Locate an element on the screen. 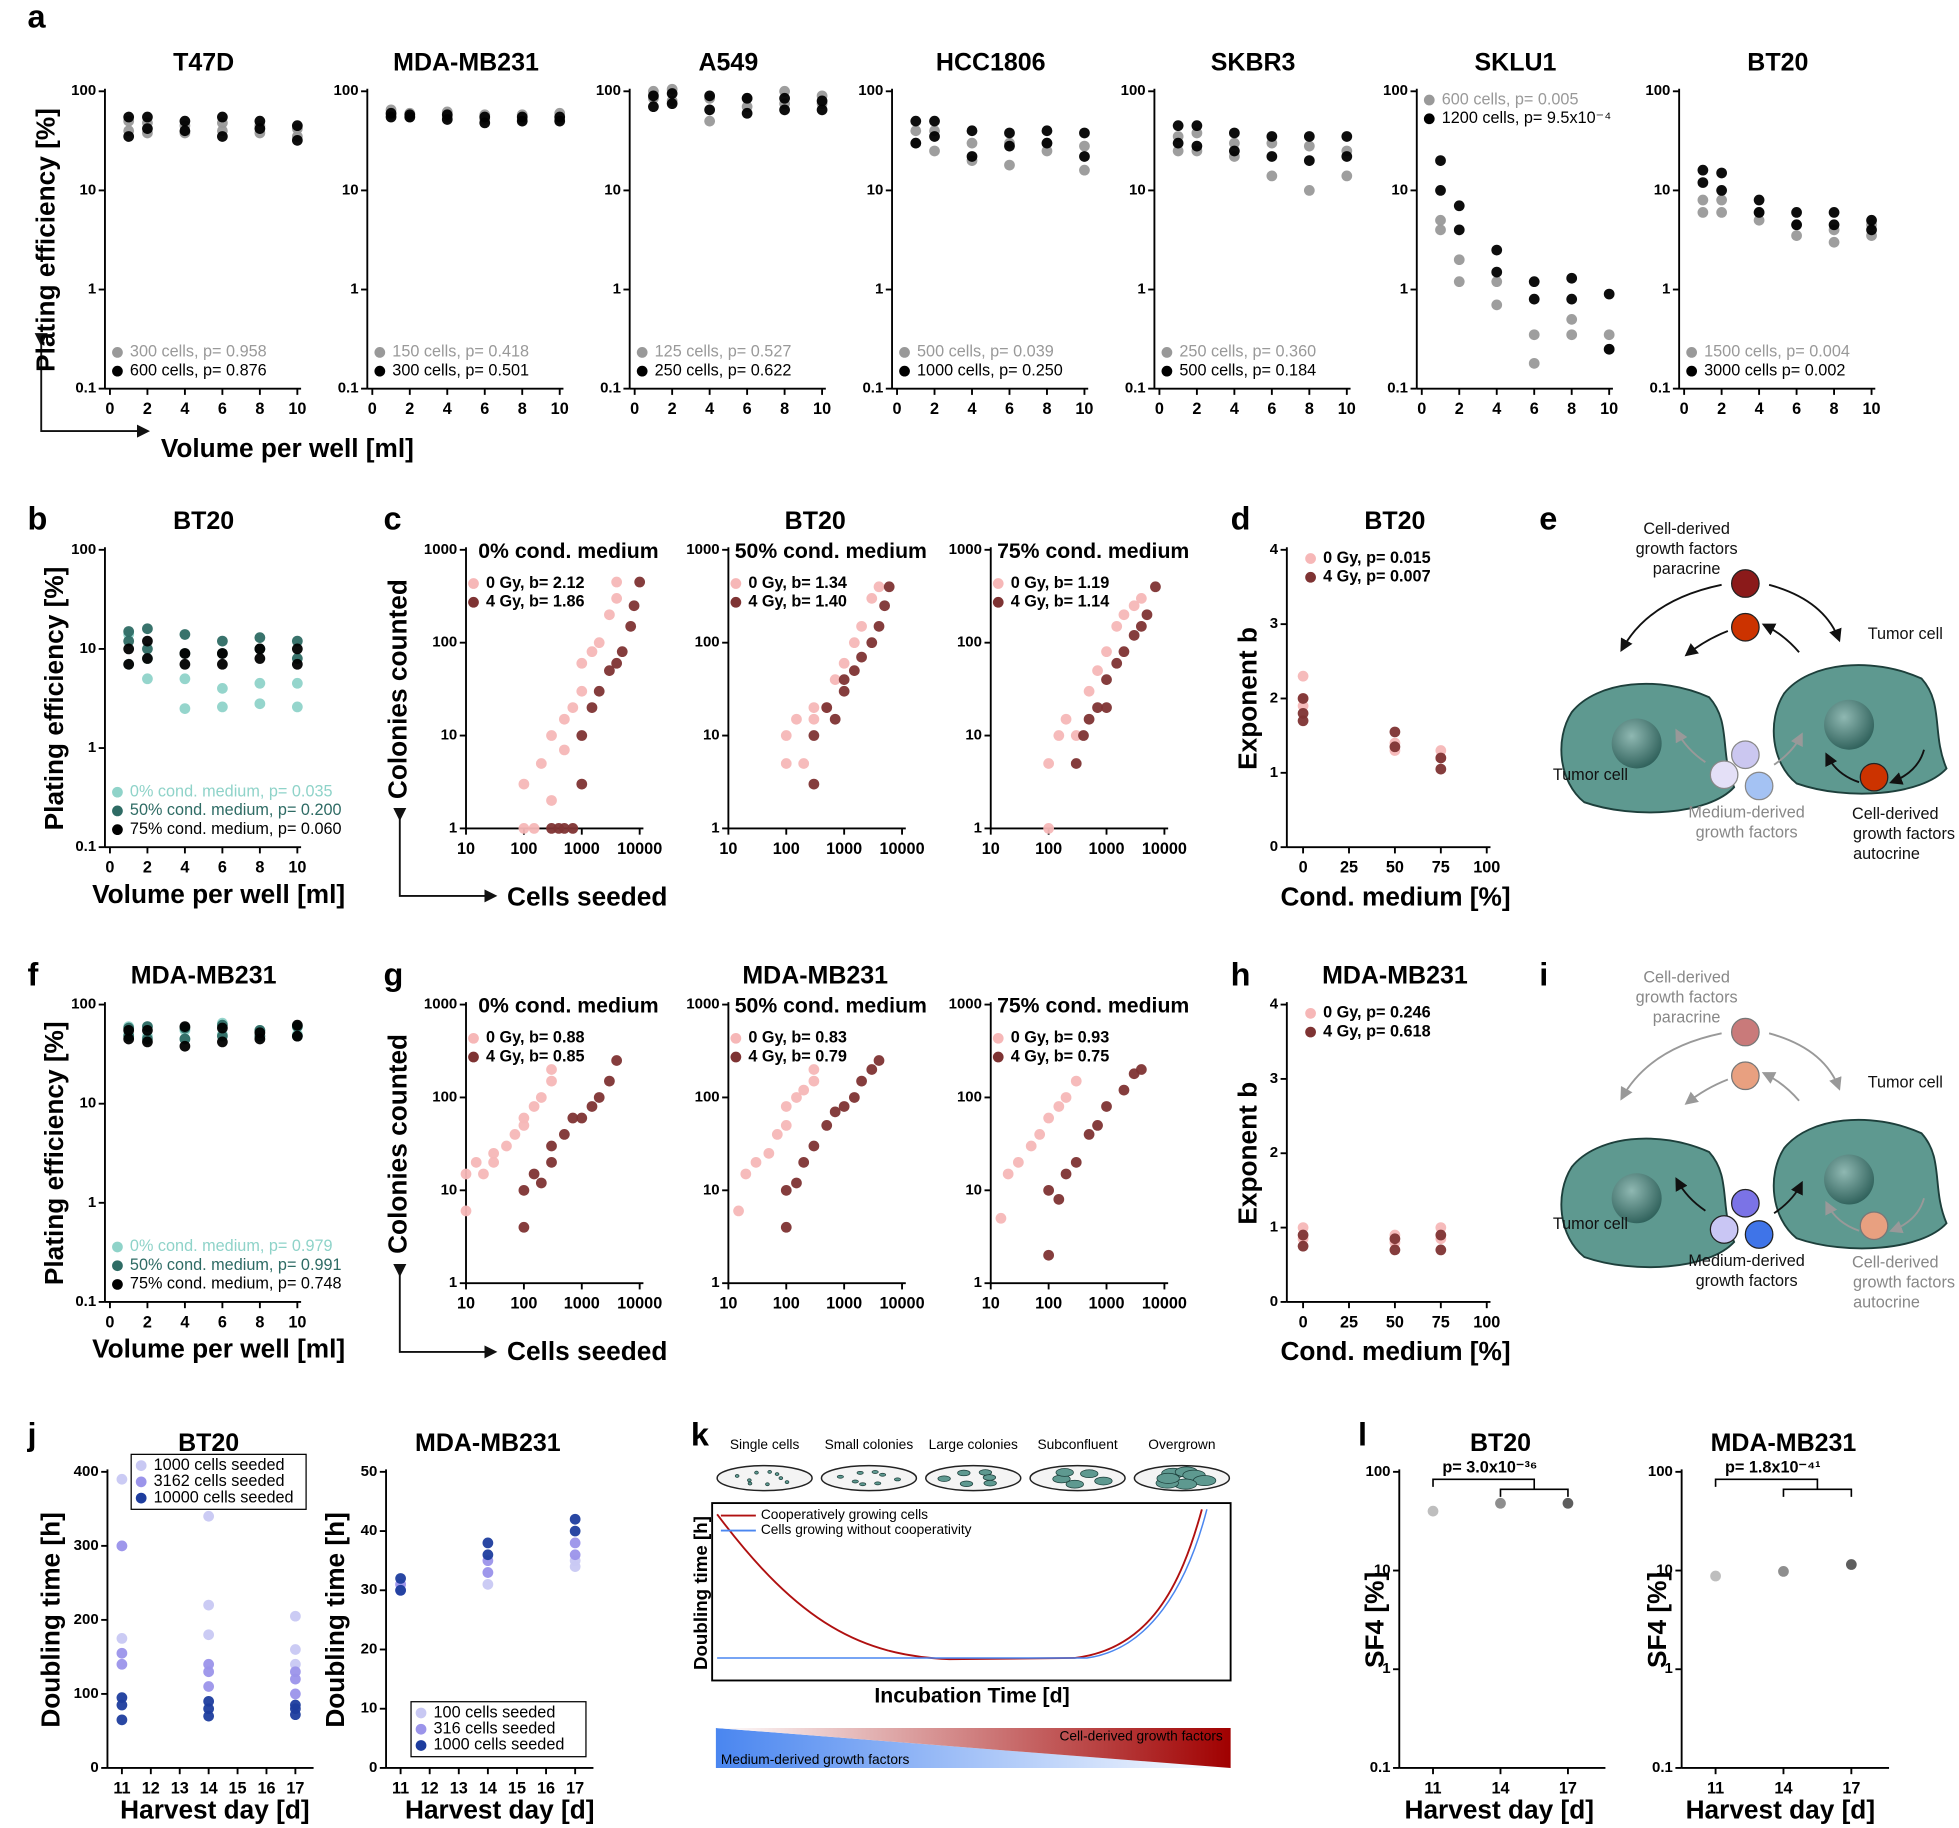 This screenshot has width=1959, height=1828. x-tick-label: 50 is located at coordinates (1395, 868).